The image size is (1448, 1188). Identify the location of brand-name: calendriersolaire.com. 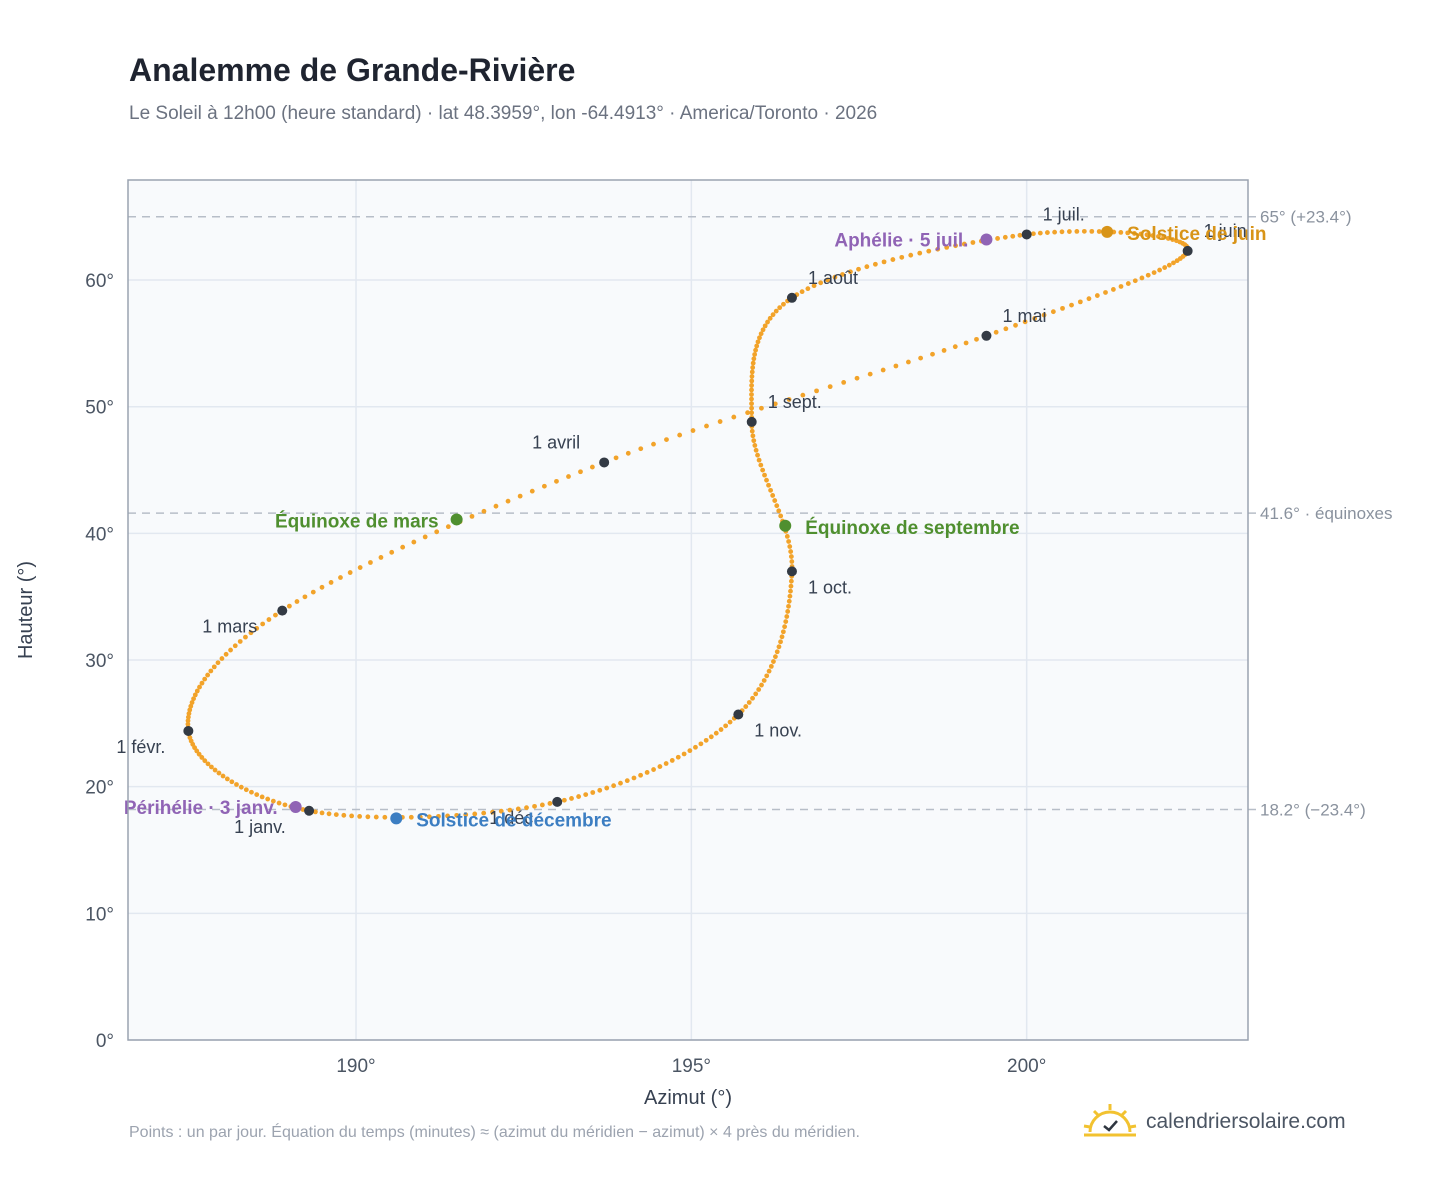
(1246, 1121).